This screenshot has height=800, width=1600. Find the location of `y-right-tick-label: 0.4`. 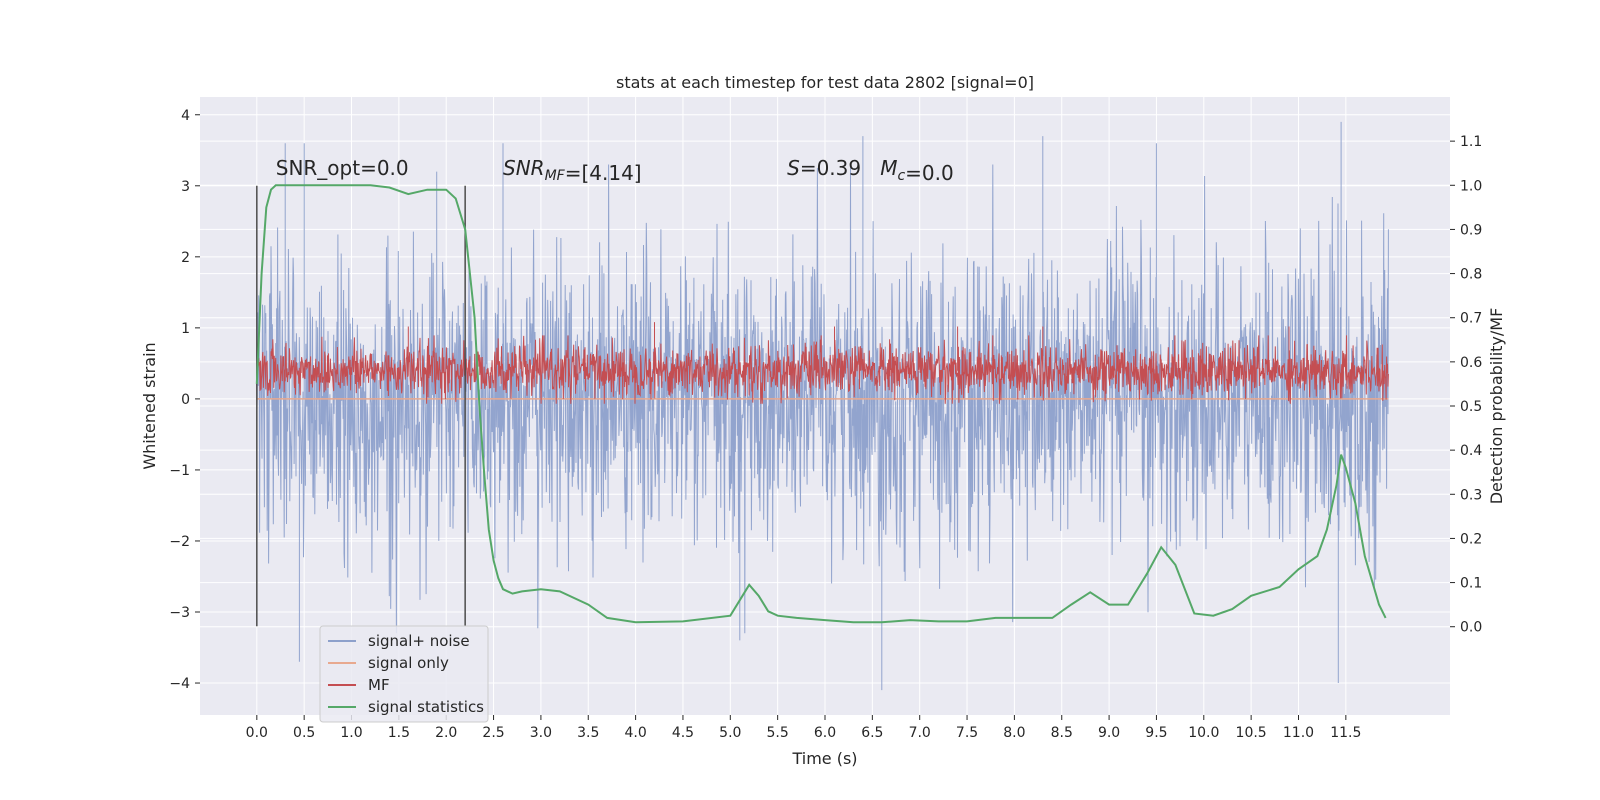

y-right-tick-label: 0.4 is located at coordinates (1471, 451).